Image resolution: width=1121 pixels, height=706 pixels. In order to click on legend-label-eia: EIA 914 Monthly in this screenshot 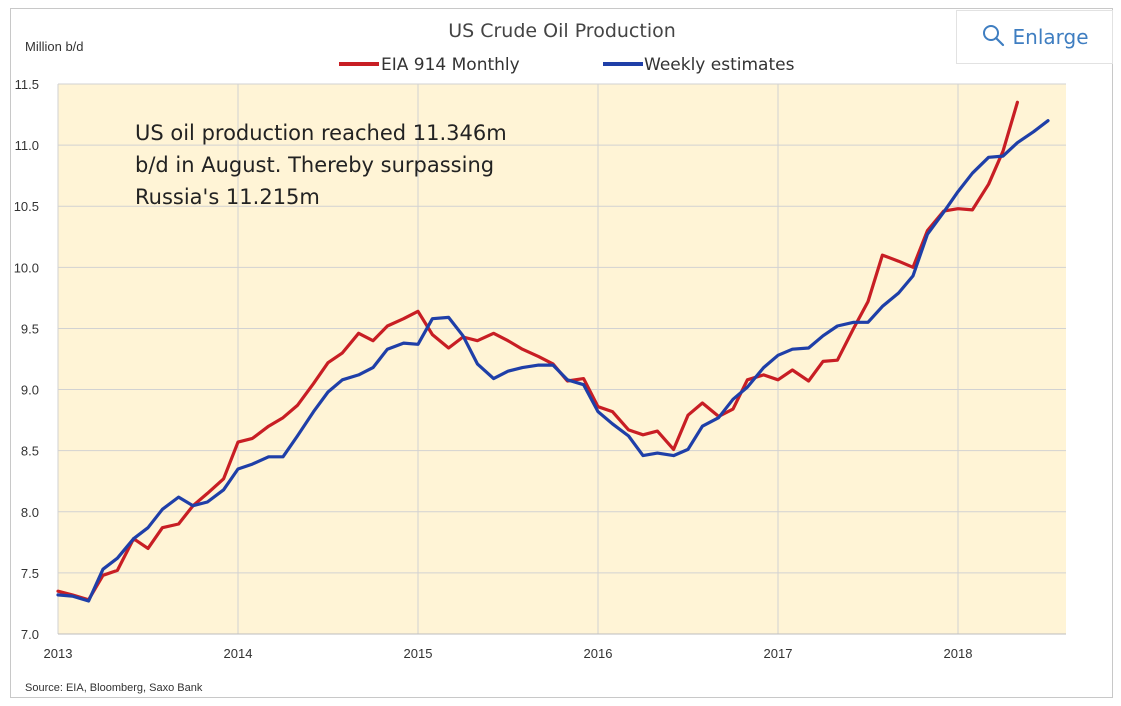, I will do `click(450, 65)`.